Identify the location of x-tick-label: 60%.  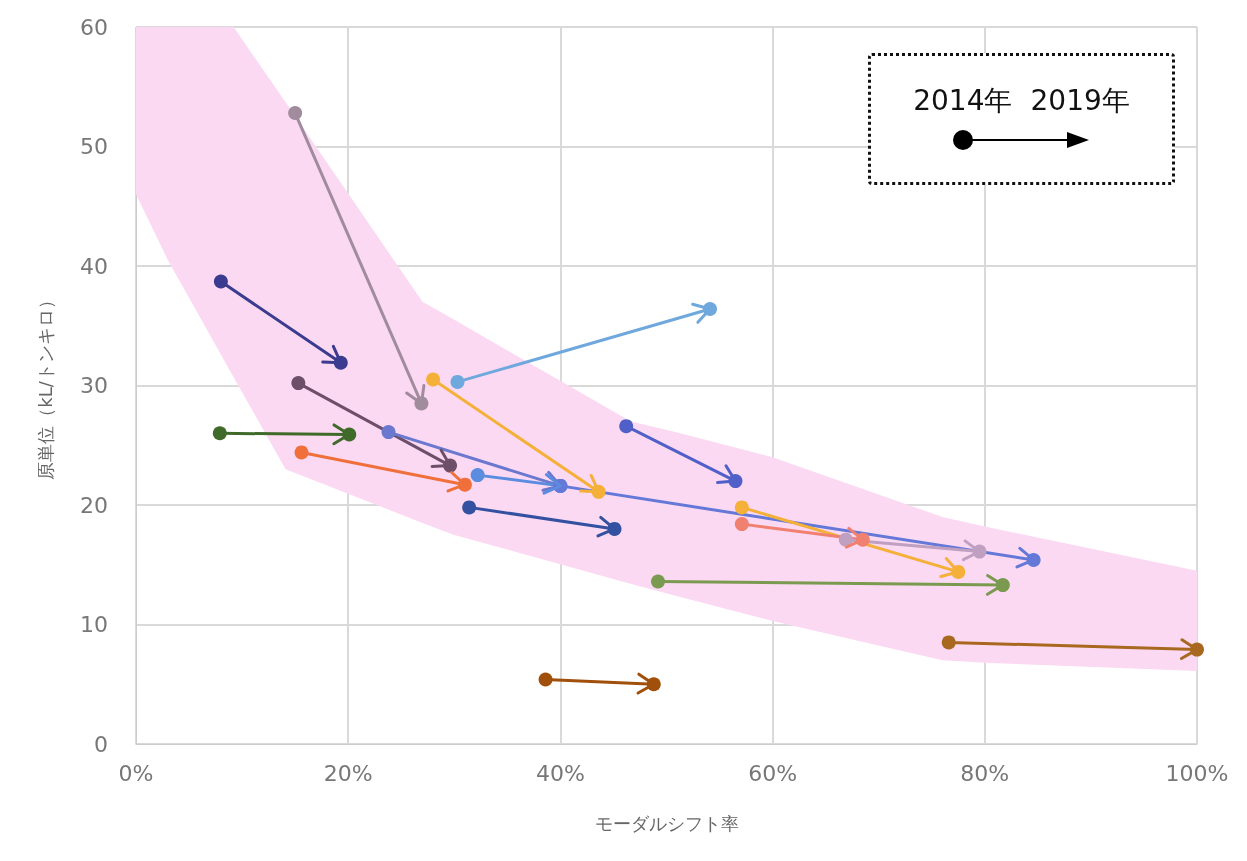
(773, 773).